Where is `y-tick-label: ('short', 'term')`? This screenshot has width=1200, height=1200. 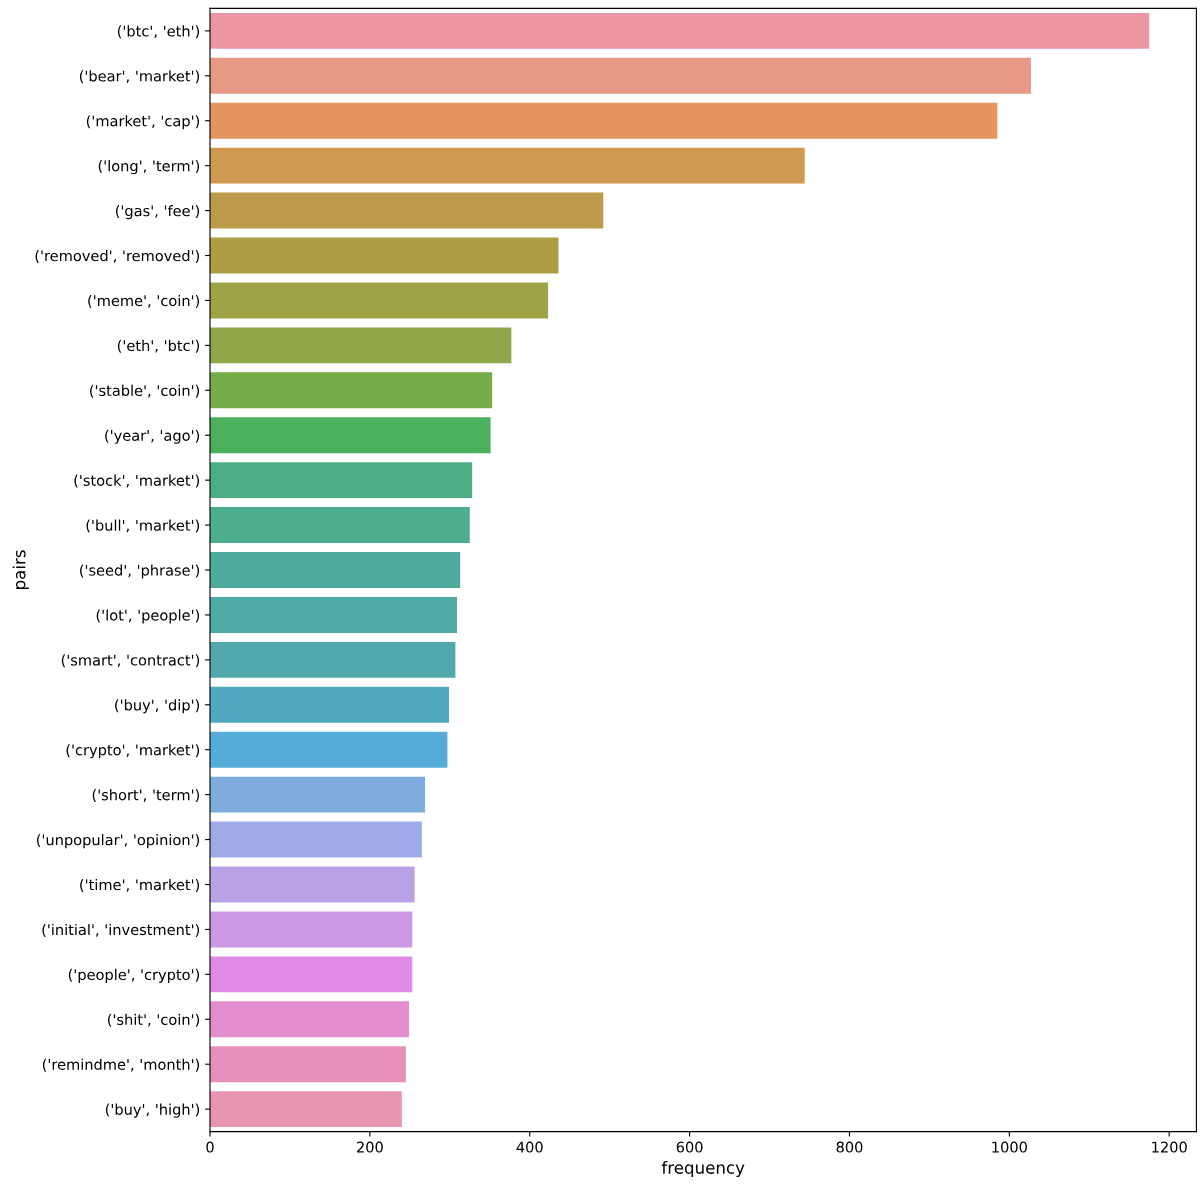 y-tick-label: ('short', 'term') is located at coordinates (146, 796).